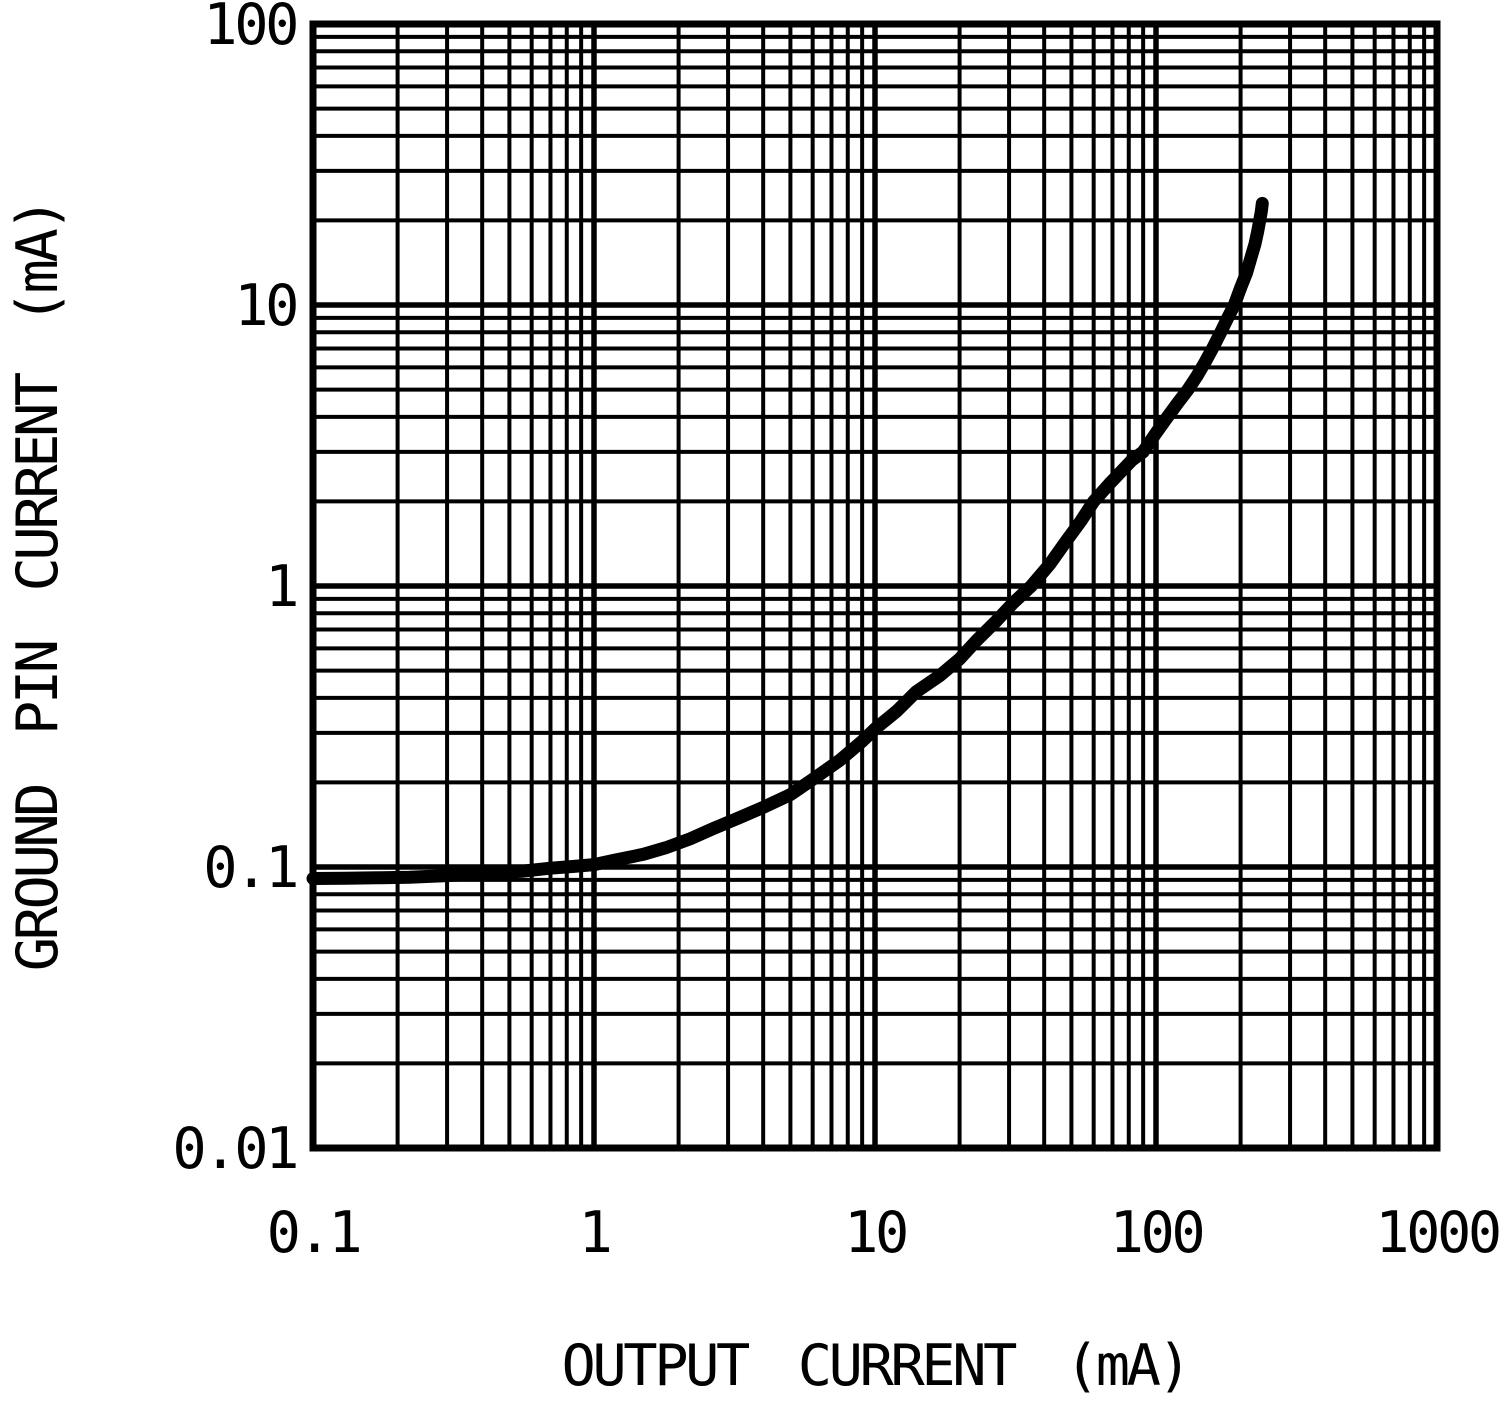  What do you see at coordinates (265, 306) in the screenshot?
I see `y-tick-label: 10` at bounding box center [265, 306].